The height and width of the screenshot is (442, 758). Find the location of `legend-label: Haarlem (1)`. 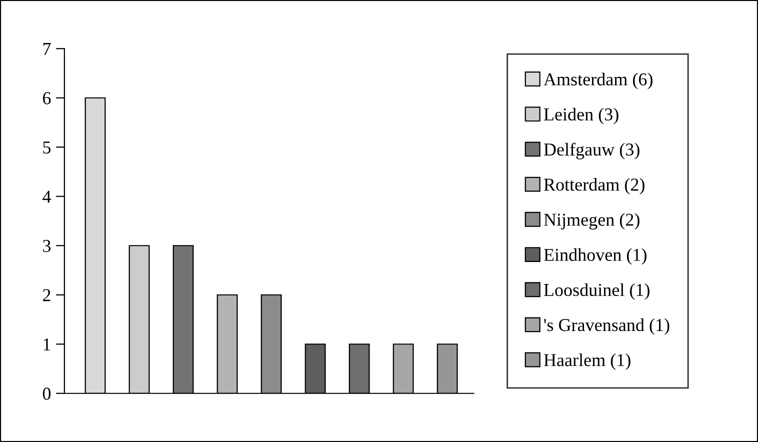

legend-label: Haarlem (1) is located at coordinates (587, 362).